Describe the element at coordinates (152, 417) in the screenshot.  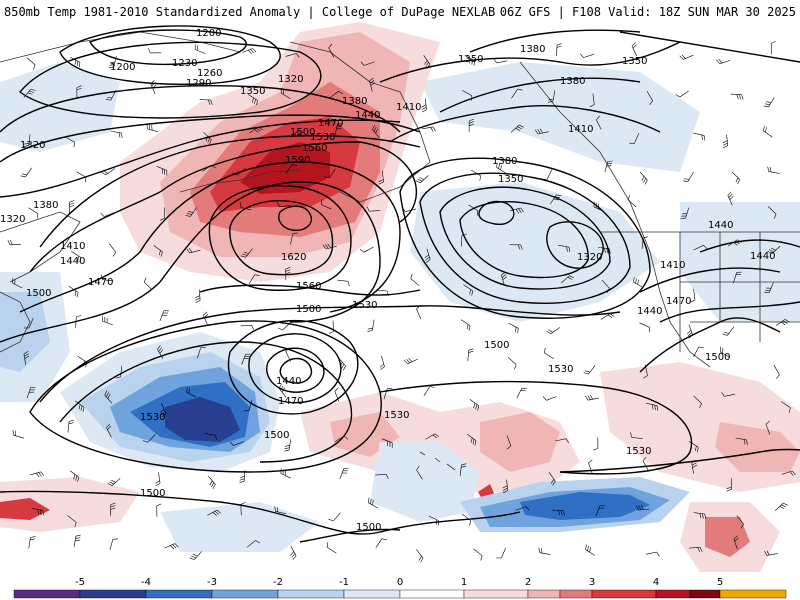
I see `contour-label: 1530` at that location.